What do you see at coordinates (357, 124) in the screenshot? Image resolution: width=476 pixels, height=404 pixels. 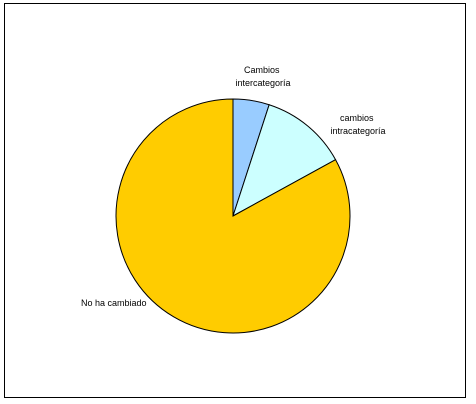 I see `label-intracategoria: cambios intracategoría` at bounding box center [357, 124].